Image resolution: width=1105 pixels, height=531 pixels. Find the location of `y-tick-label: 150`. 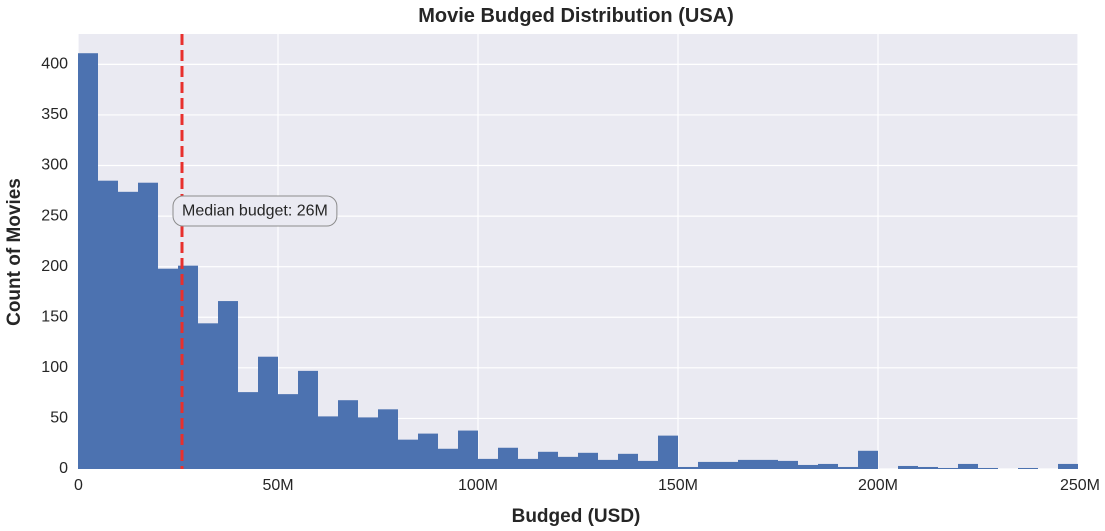

y-tick-label: 150 is located at coordinates (54, 316).